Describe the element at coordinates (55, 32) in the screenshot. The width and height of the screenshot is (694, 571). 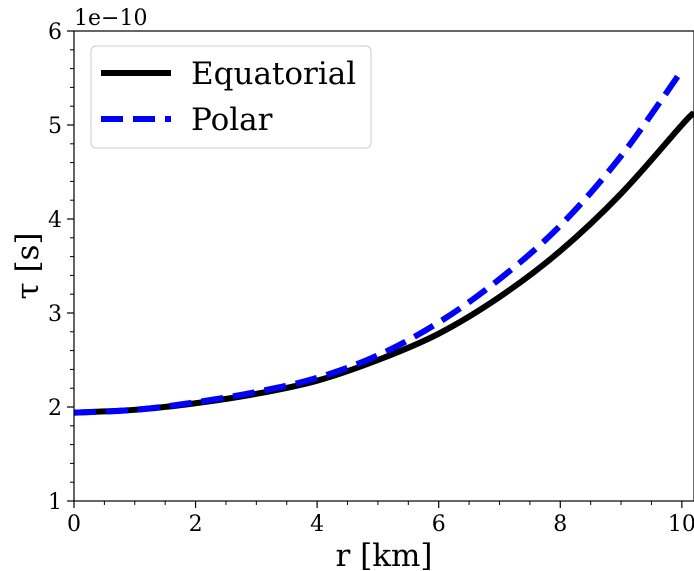
I see `y-tick-label: 6` at that location.